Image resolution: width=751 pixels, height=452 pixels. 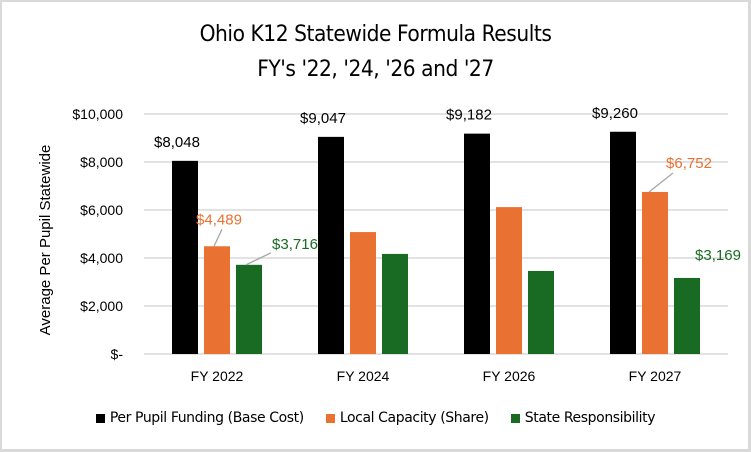 What do you see at coordinates (689, 163) in the screenshot?
I see `data-label: $6,752` at bounding box center [689, 163].